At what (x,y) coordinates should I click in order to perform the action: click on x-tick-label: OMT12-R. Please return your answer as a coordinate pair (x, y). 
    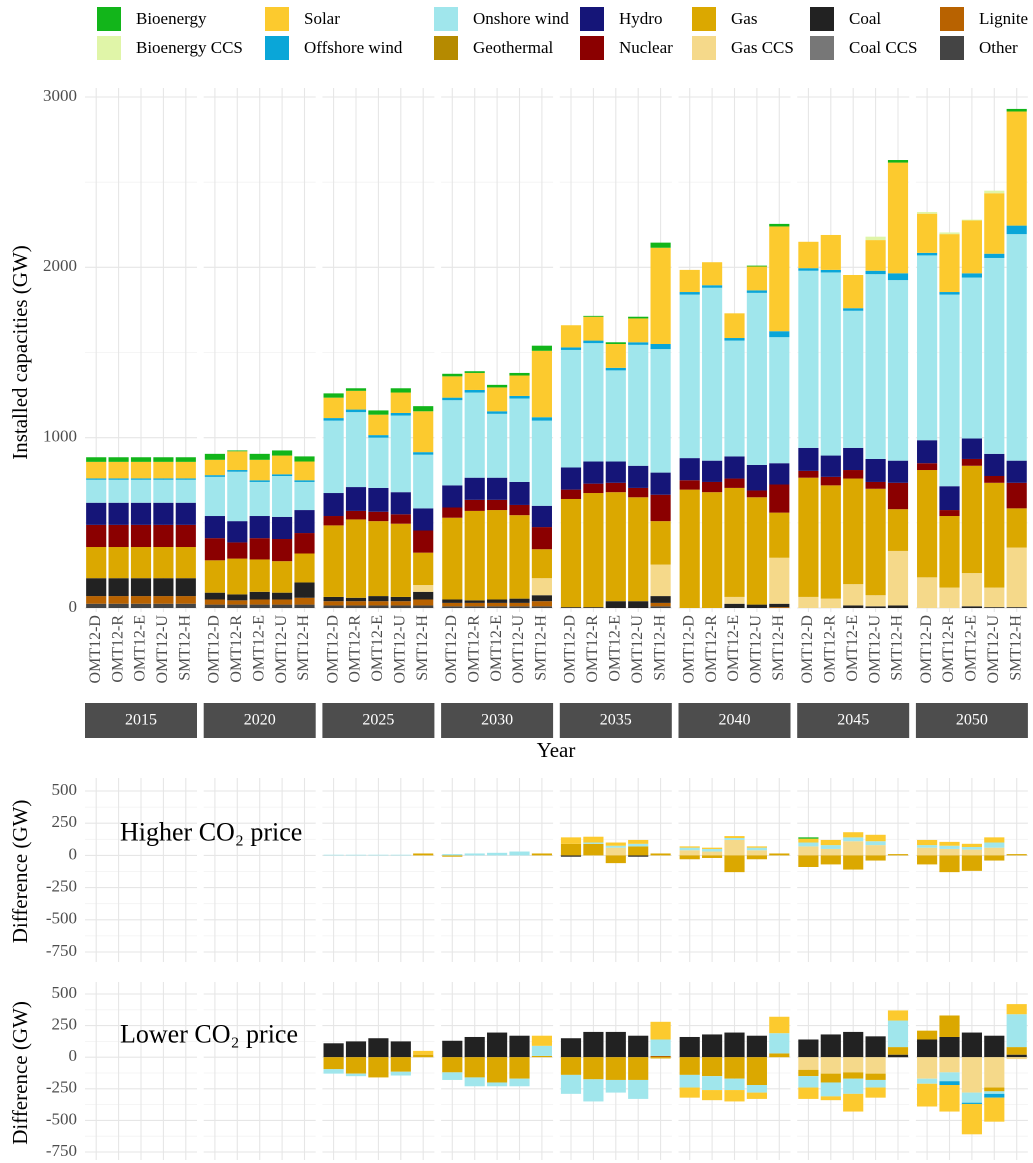
    Looking at the image, I should click on (711, 649).